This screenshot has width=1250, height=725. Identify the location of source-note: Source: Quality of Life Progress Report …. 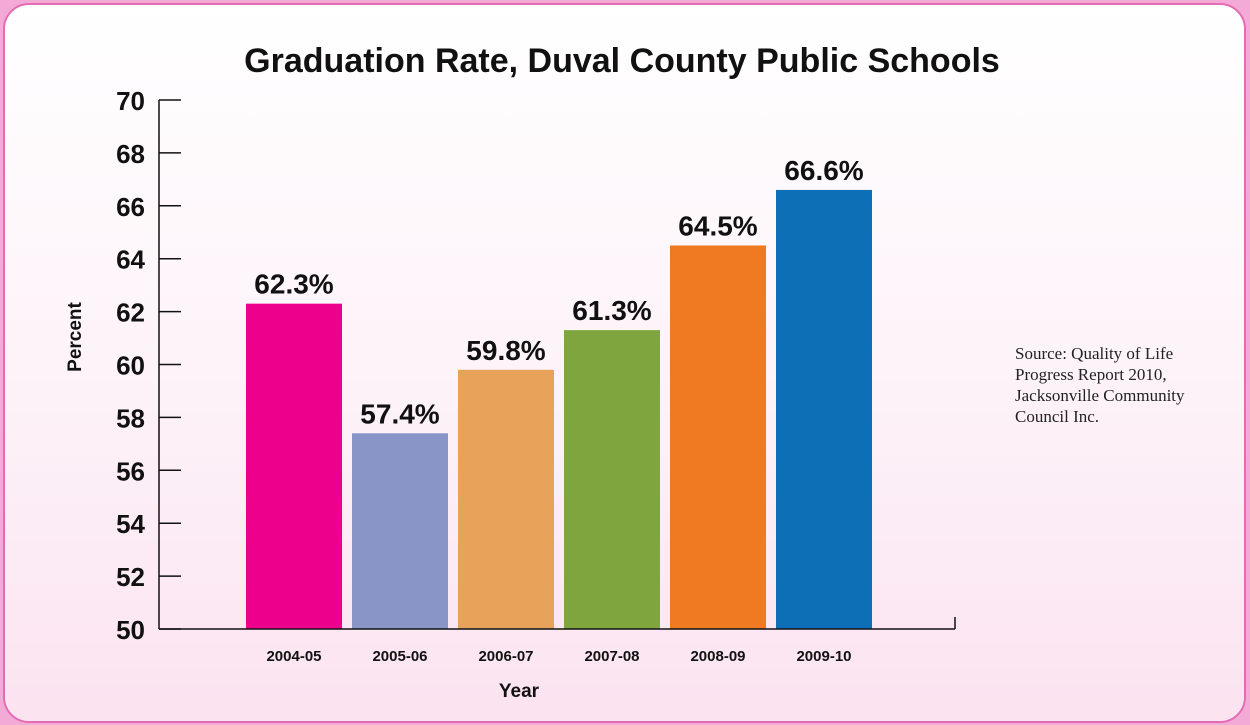
(1100, 385).